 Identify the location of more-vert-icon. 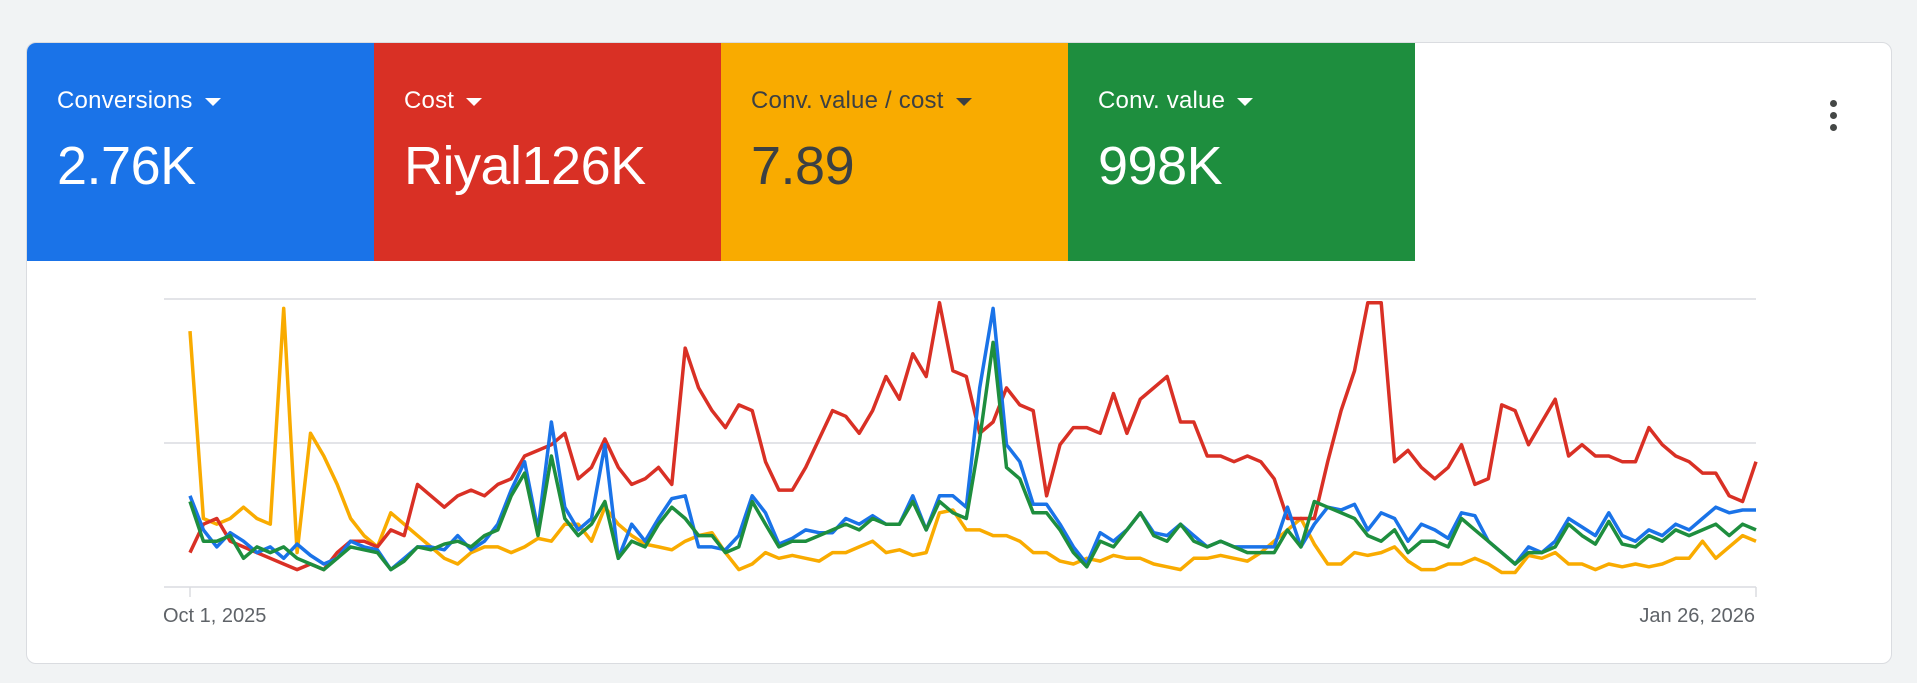
(1833, 115).